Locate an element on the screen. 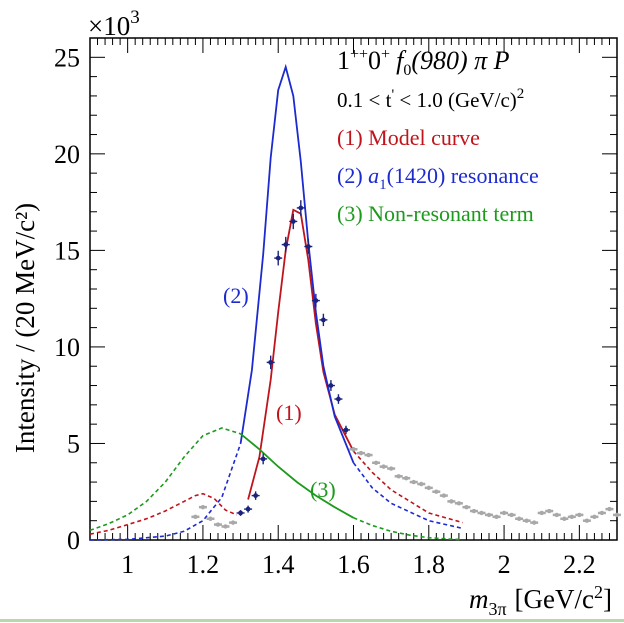 The width and height of the screenshot is (624, 623). y-tick-label: 10 is located at coordinates (67, 347).